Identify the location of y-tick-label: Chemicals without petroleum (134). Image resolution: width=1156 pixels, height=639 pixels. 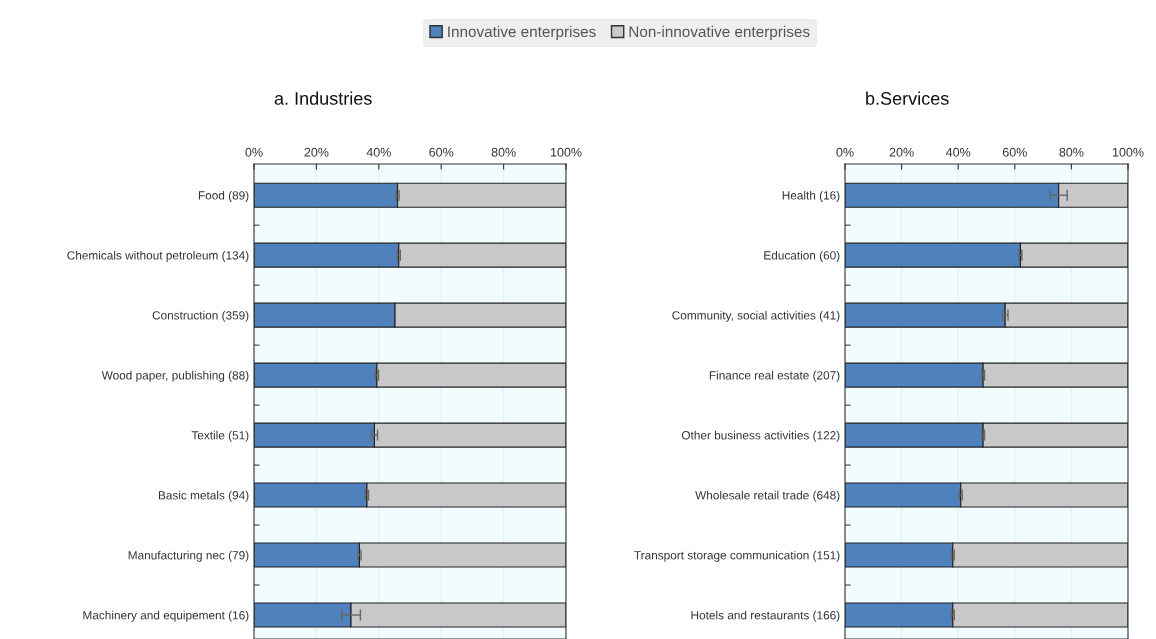
(158, 256).